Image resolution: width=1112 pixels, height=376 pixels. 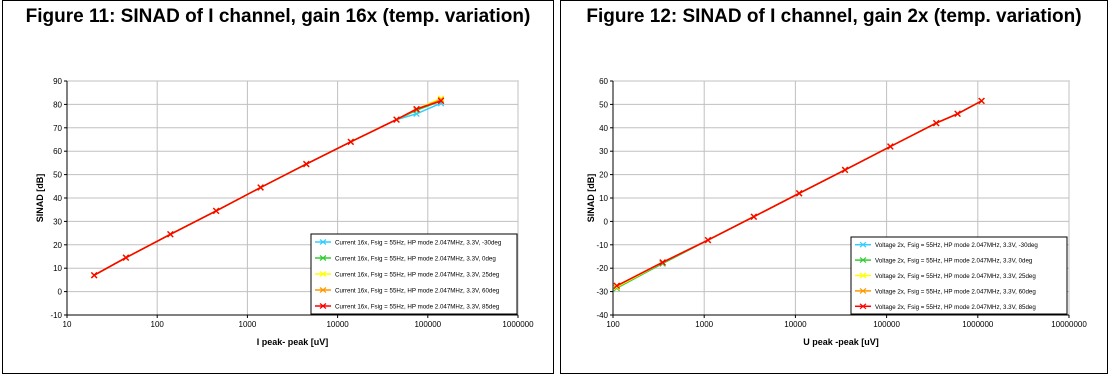 What do you see at coordinates (293, 342) in the screenshot?
I see `x-axis-label: I peak- peak [uV]` at bounding box center [293, 342].